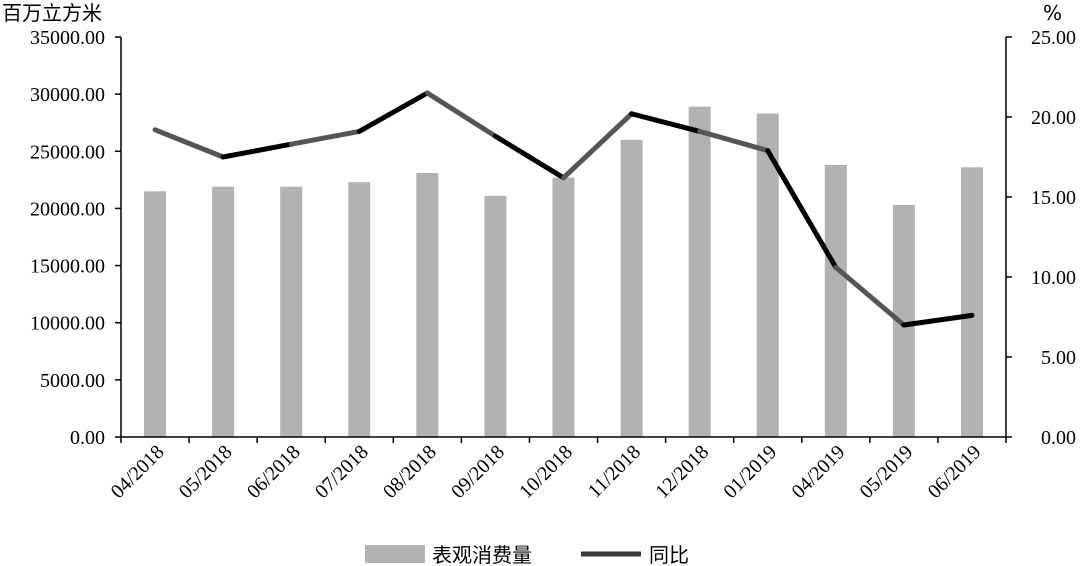  Describe the element at coordinates (67, 38) in the screenshot. I see `left-tick-label: 35000.00` at that location.